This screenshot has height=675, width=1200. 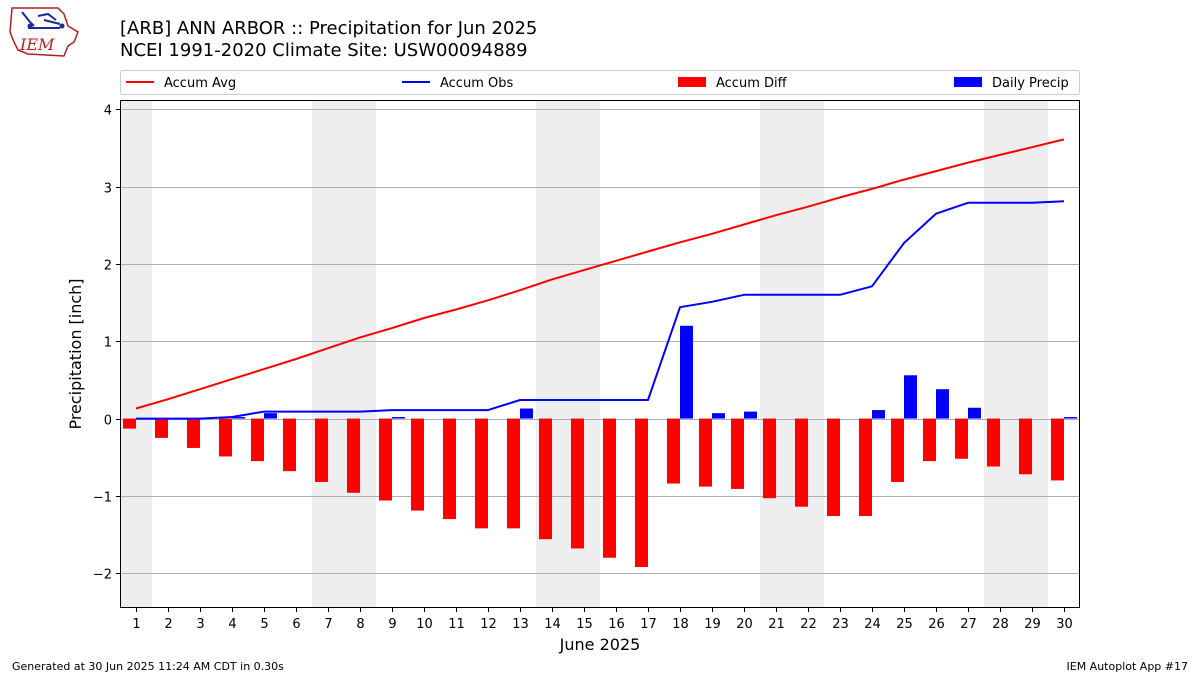 What do you see at coordinates (1064, 624) in the screenshot?
I see `x-tick-label: 30` at bounding box center [1064, 624].